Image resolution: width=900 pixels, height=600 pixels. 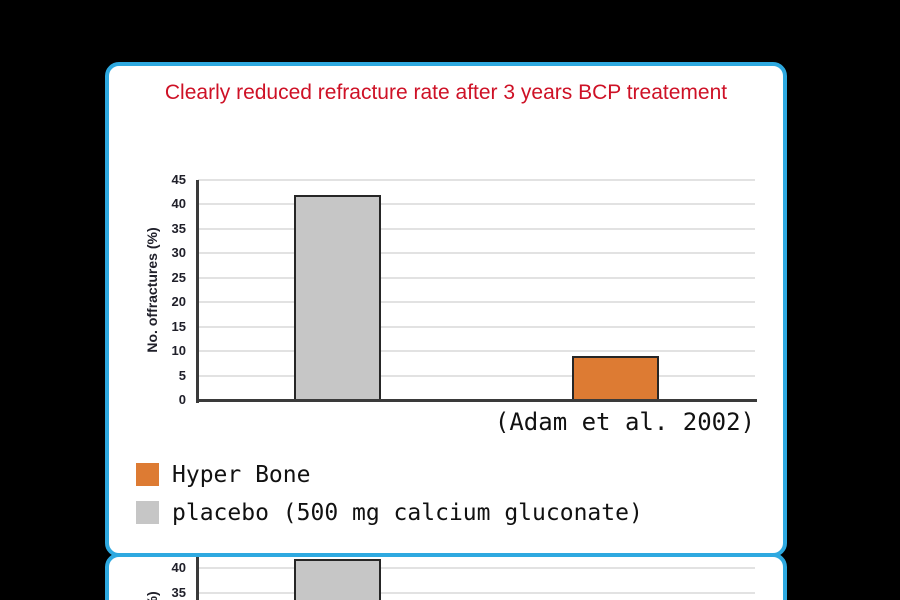 What do you see at coordinates (616, 378) in the screenshot?
I see `bar-hyper-bone` at bounding box center [616, 378].